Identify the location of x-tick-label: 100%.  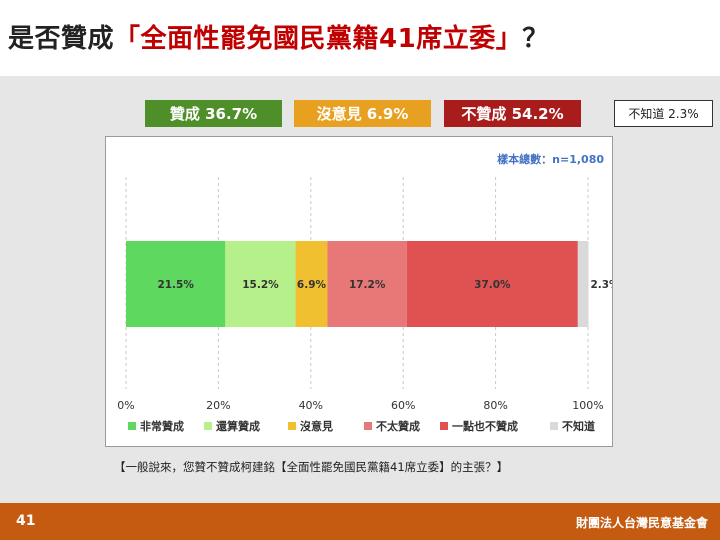
(587, 405).